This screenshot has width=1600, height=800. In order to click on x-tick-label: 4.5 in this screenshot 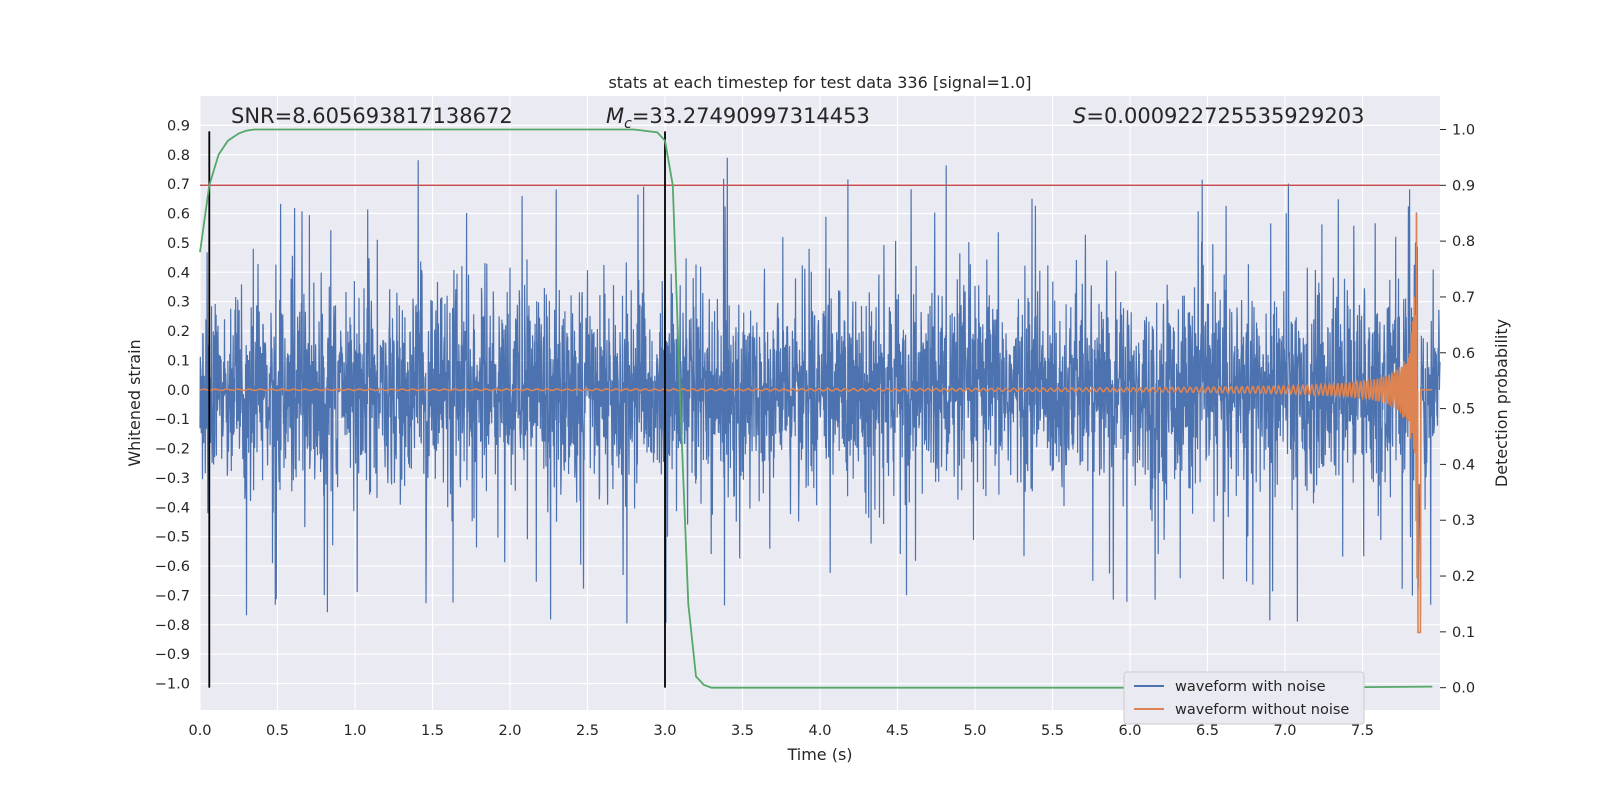, I will do `click(897, 731)`.